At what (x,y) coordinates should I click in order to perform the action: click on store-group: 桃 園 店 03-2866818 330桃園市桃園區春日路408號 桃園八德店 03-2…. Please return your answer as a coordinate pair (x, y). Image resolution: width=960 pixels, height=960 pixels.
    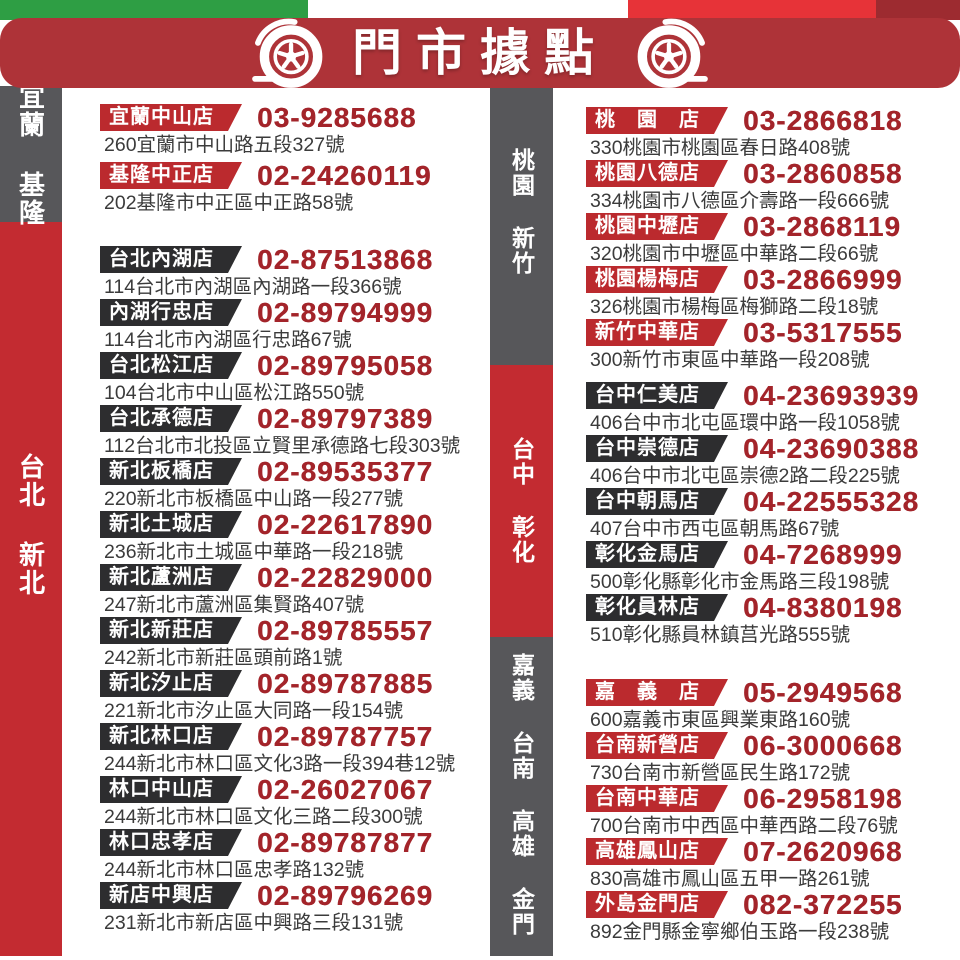
    Looking at the image, I should click on (772, 239).